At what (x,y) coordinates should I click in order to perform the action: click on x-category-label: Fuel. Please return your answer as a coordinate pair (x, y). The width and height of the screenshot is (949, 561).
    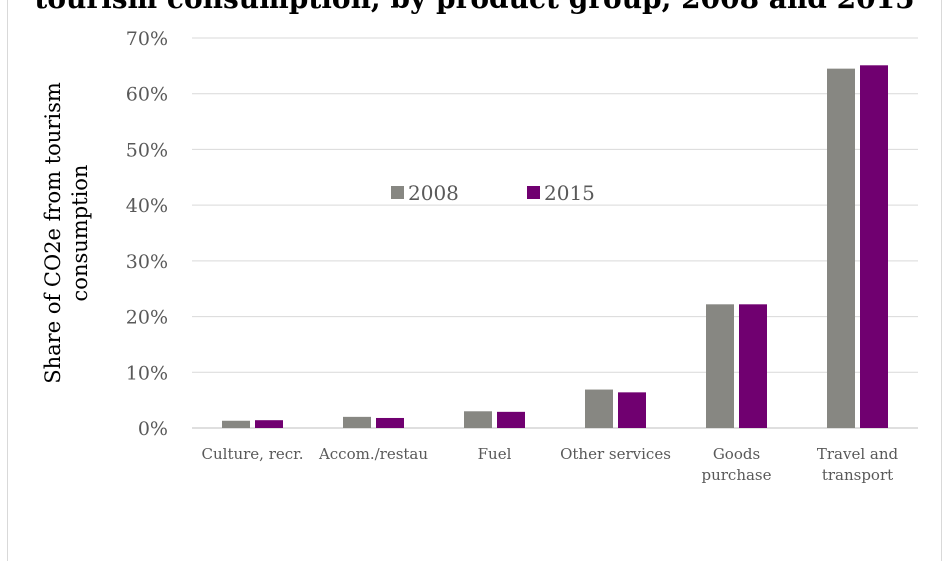
    Looking at the image, I should click on (495, 454).